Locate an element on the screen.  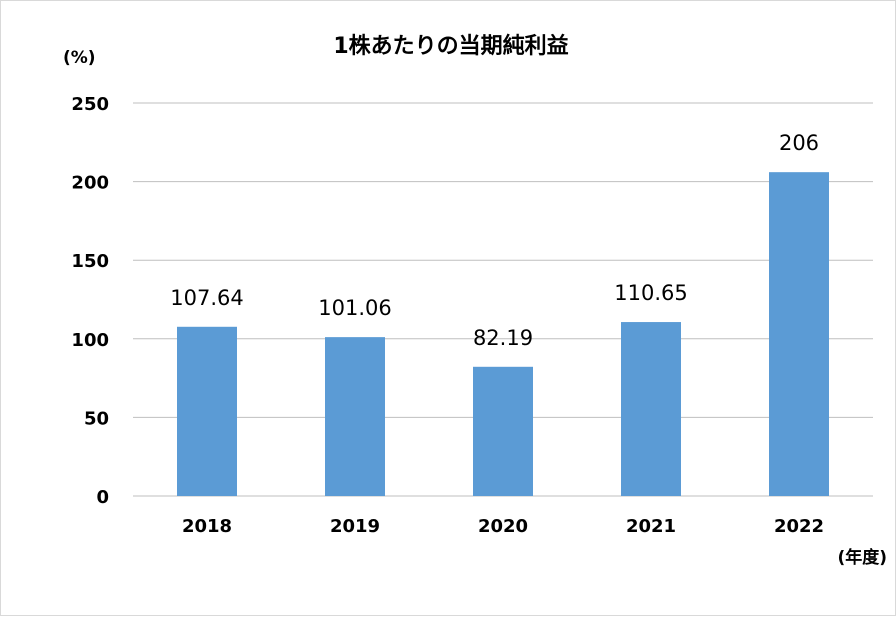
x-axis-ticks: 2018 2019 2020 2021 2022 is located at coordinates (503, 526).